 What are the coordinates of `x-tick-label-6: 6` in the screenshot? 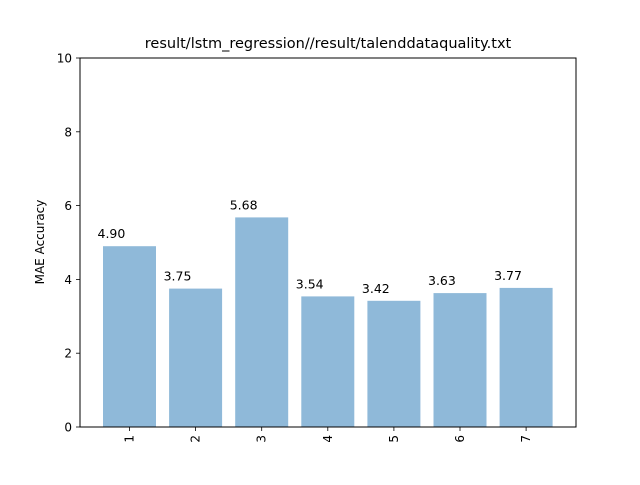 It's located at (460, 439).